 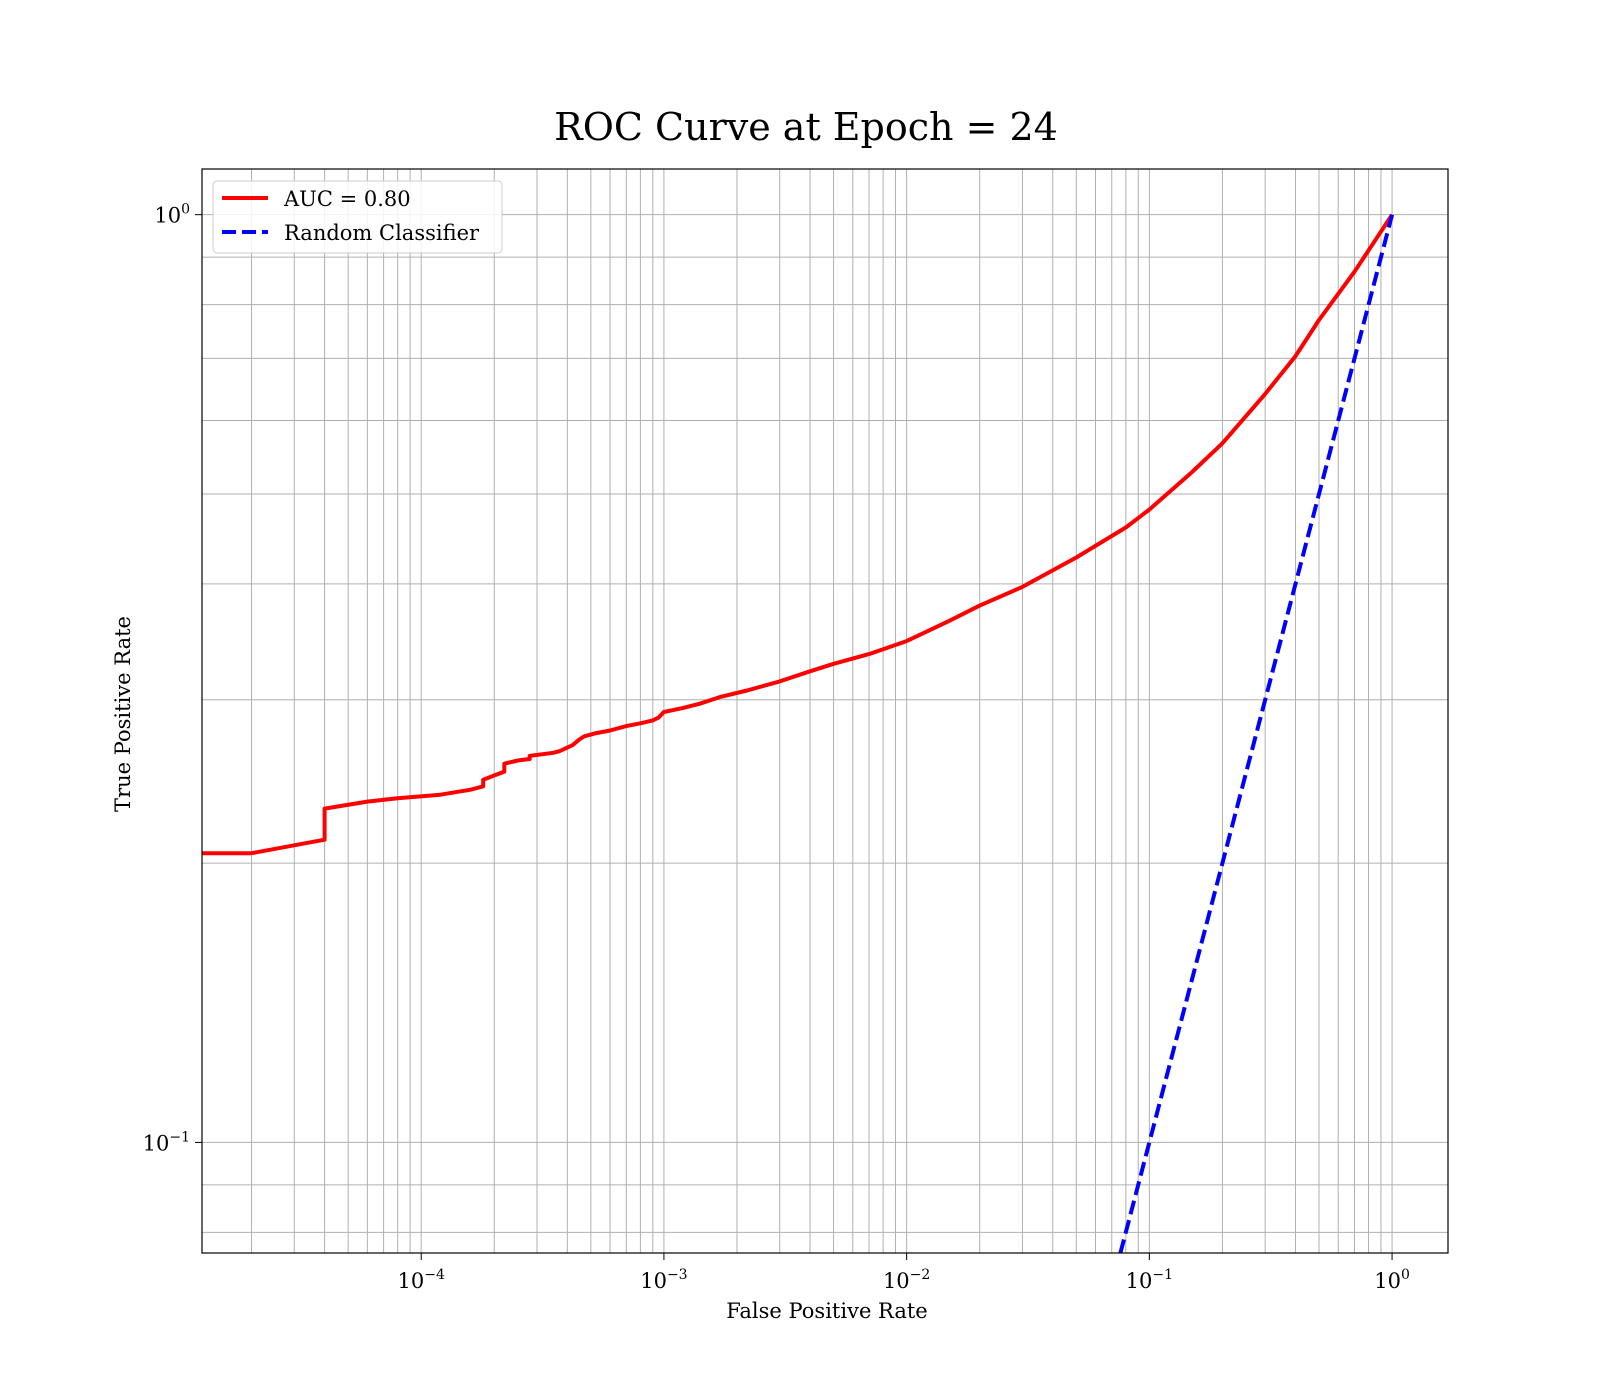 I want to click on legend-label-random-classifier: Random Classifier, so click(x=382, y=233).